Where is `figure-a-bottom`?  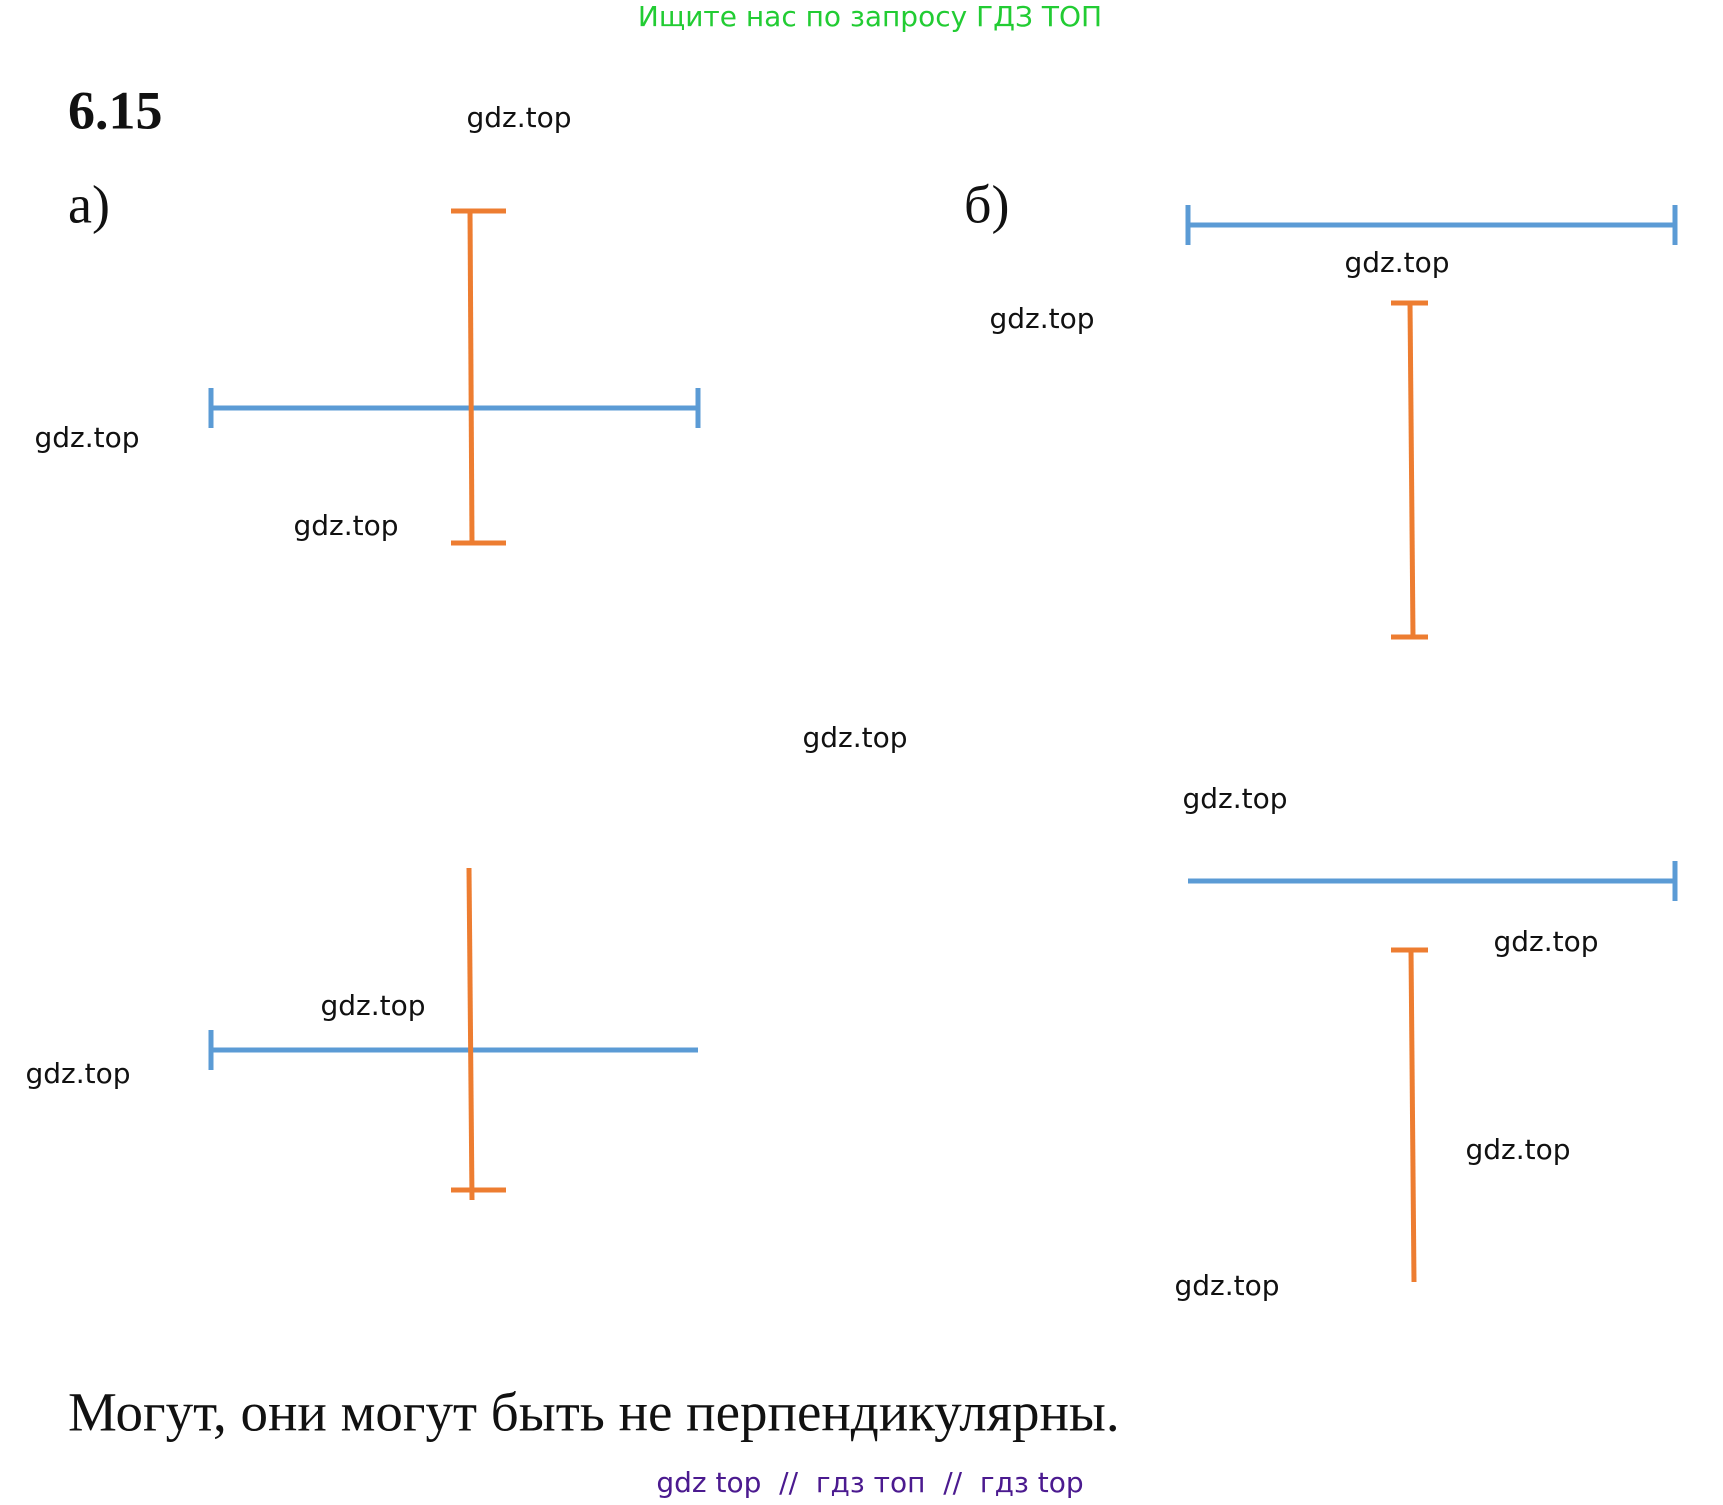
figure-a-bottom is located at coordinates (453, 1034).